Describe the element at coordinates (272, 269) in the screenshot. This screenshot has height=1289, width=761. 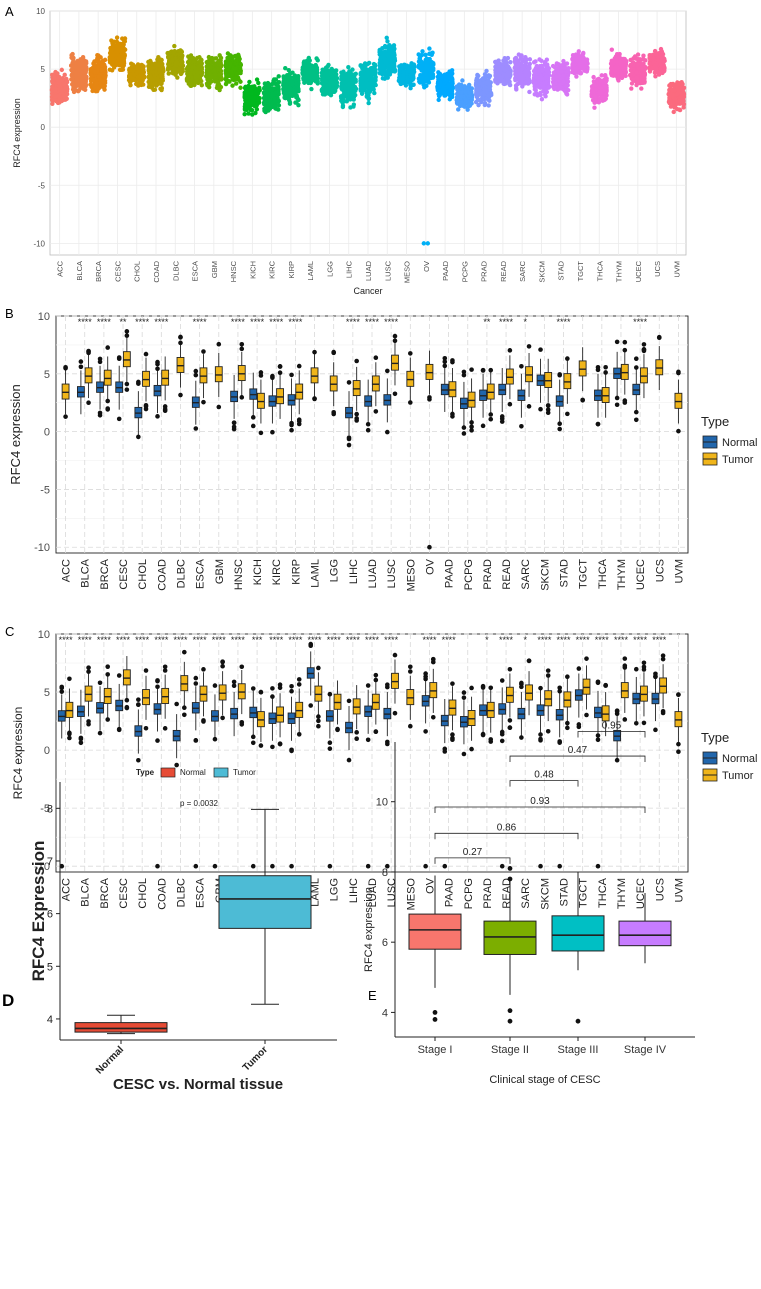
I see `x-tick-label: KIRC` at that location.